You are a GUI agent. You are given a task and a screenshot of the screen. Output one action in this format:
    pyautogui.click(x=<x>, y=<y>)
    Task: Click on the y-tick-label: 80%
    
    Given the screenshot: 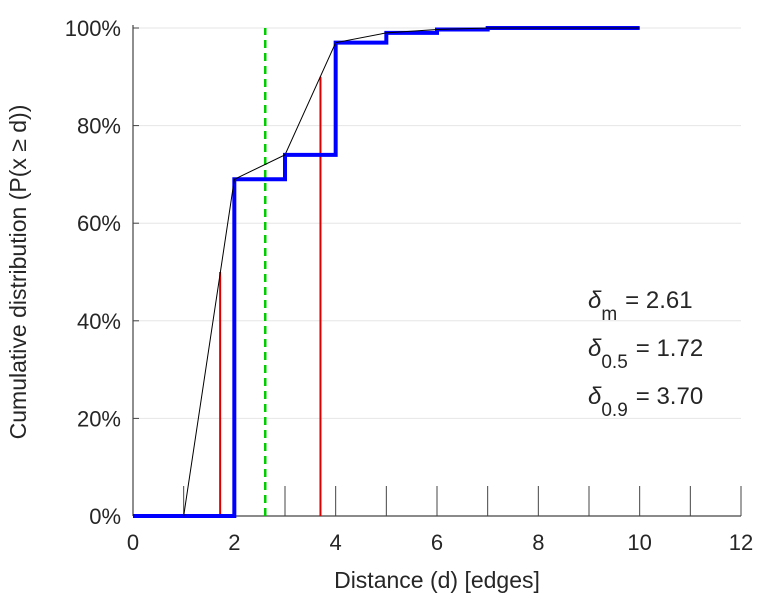 What is the action you would take?
    pyautogui.click(x=99, y=126)
    